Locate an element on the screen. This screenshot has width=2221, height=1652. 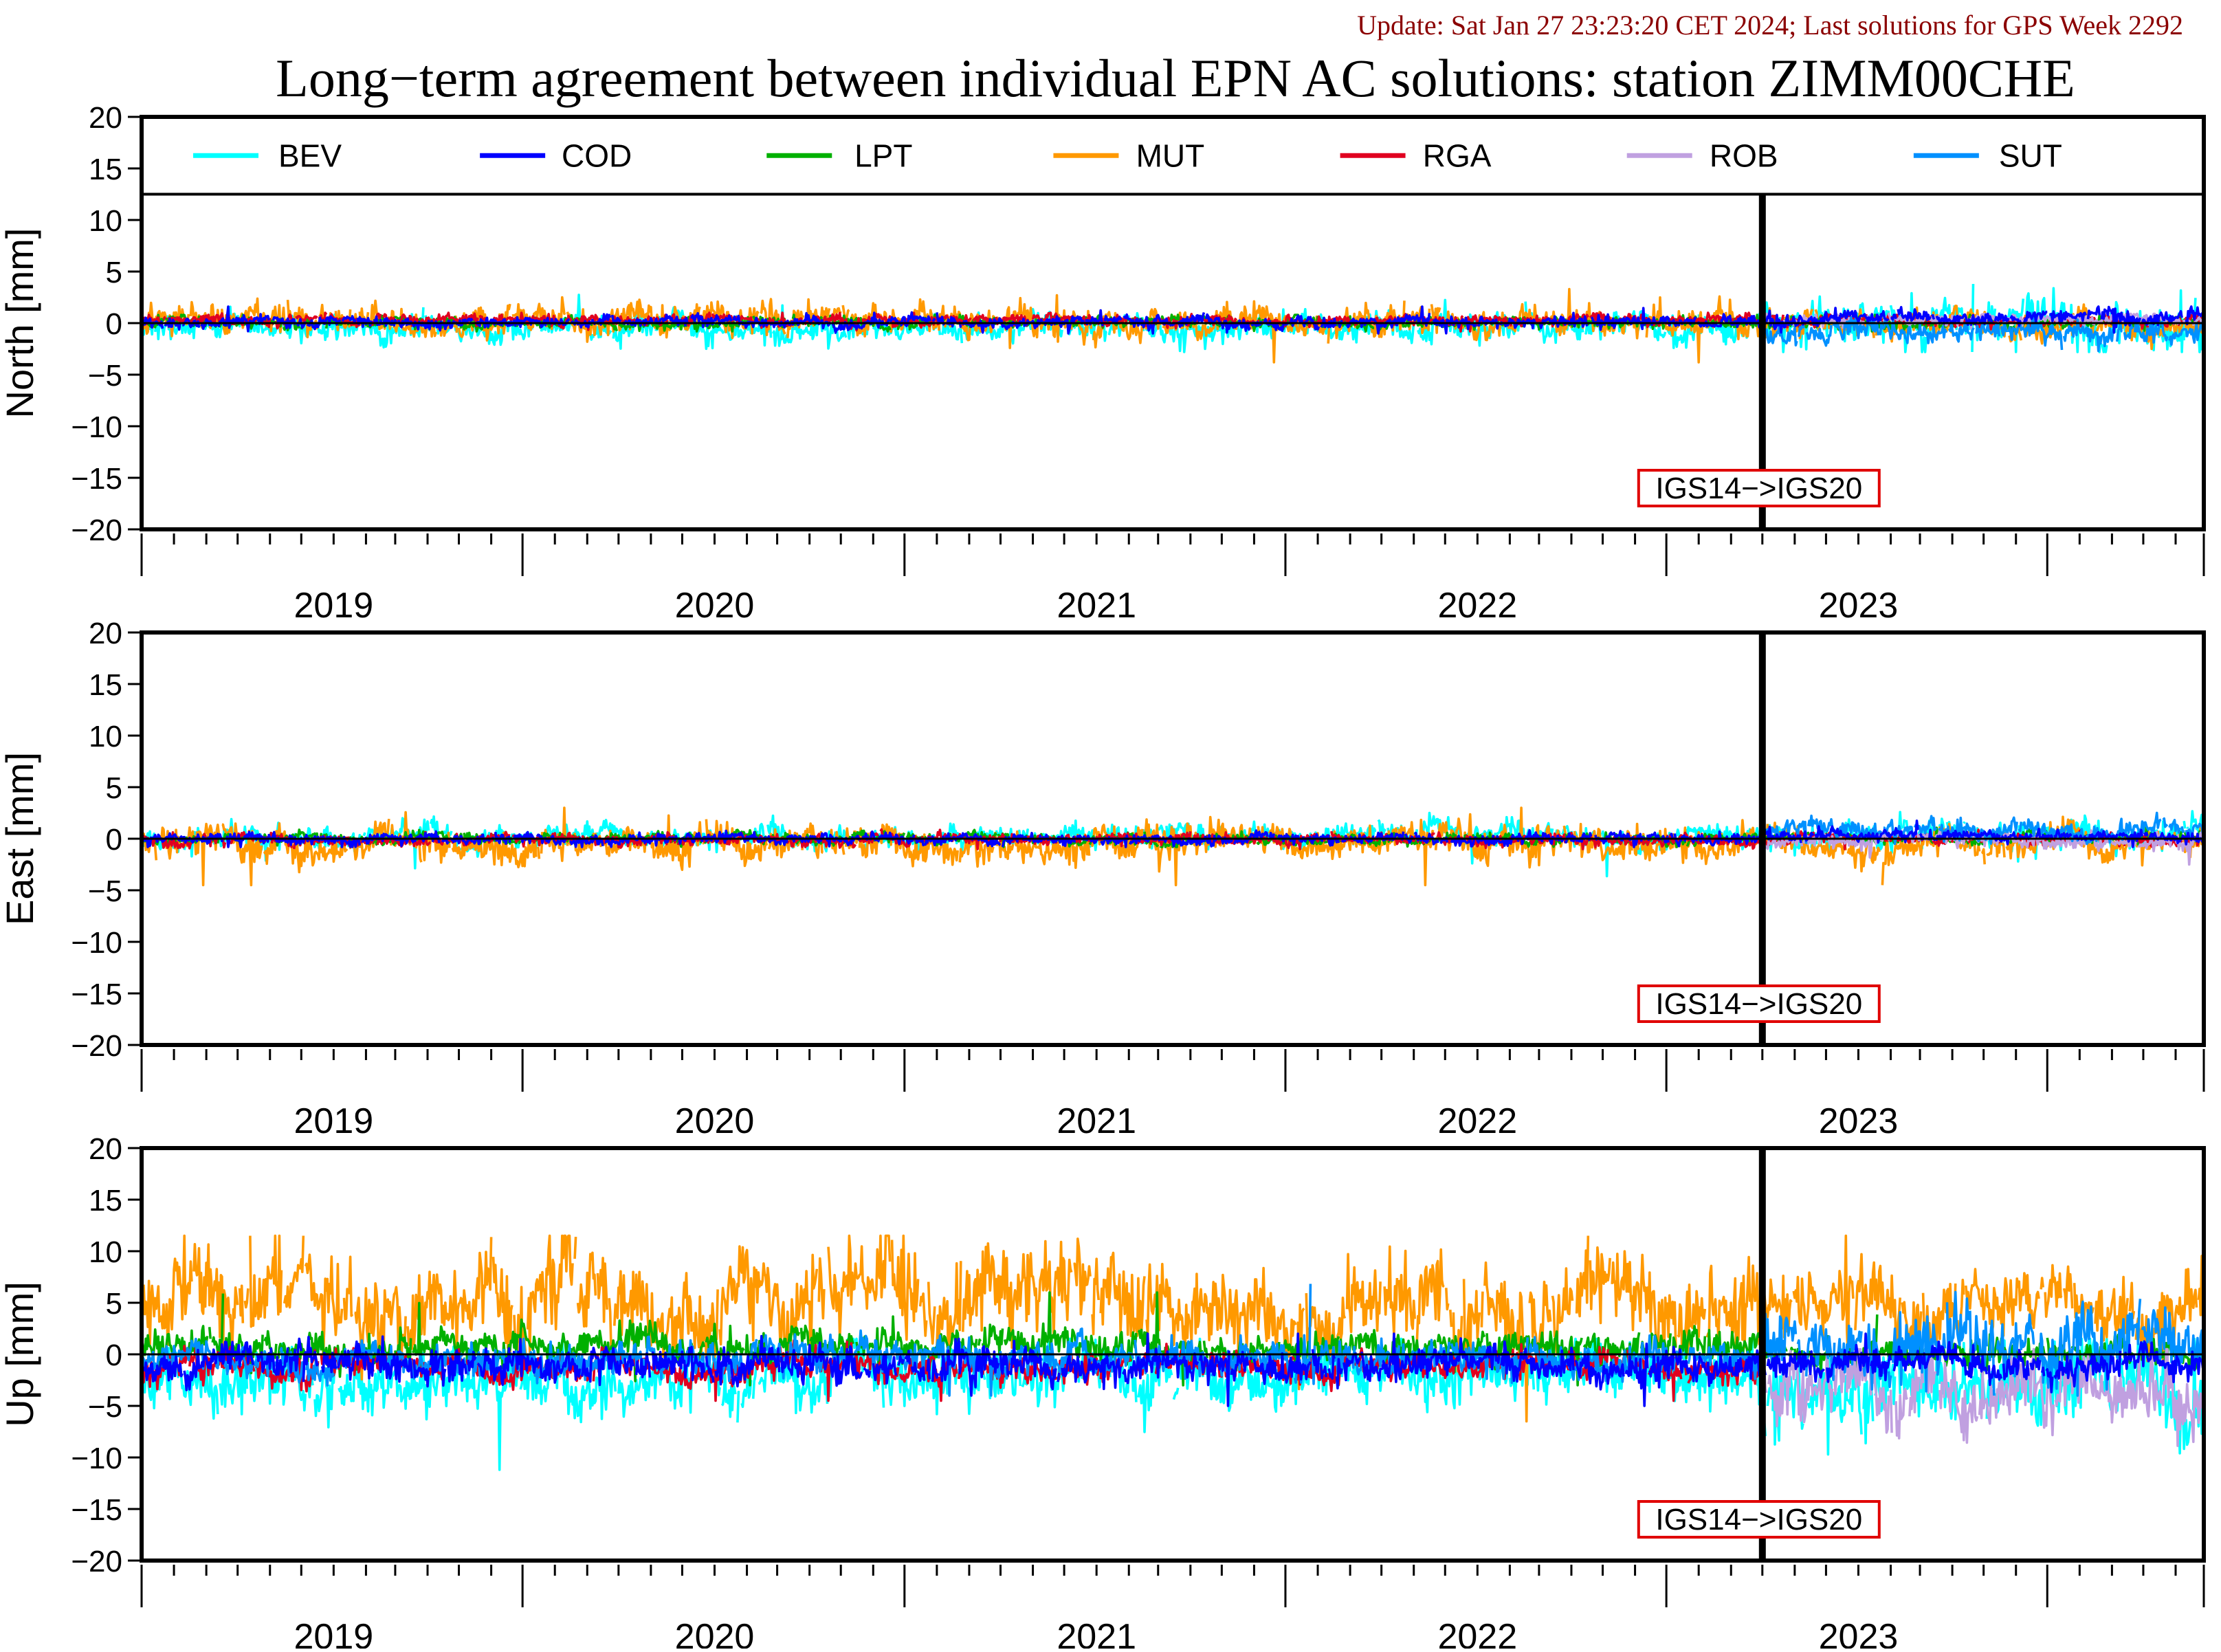
series-SUT is located at coordinates (1982, 332).